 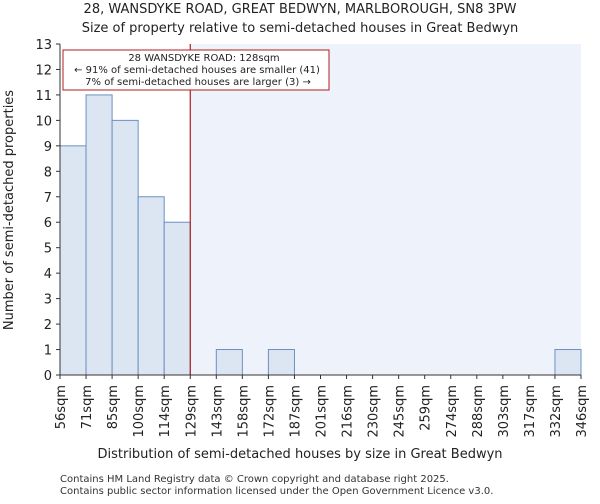 What do you see at coordinates (43, 121) in the screenshot?
I see `y-tick-label: 10` at bounding box center [43, 121].